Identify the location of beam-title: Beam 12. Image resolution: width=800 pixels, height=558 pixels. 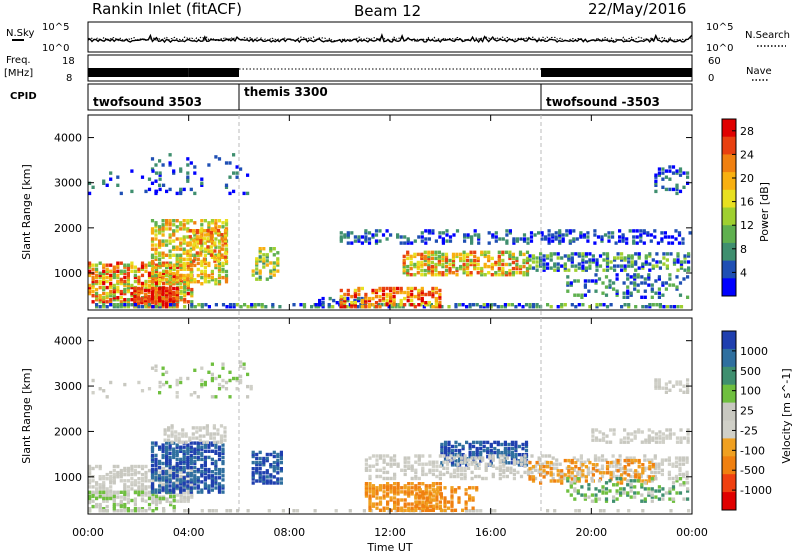
(387, 11).